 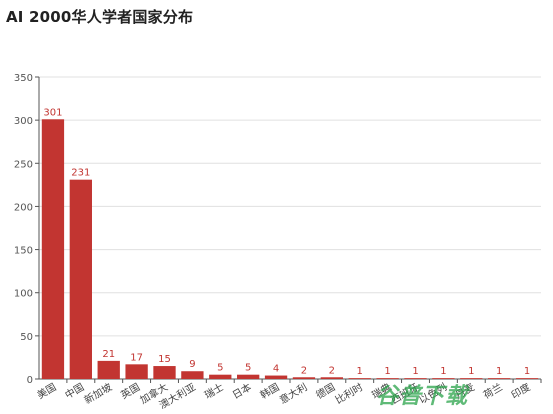 What do you see at coordinates (23, 121) in the screenshot?
I see `y-tick-label: 300` at bounding box center [23, 121].